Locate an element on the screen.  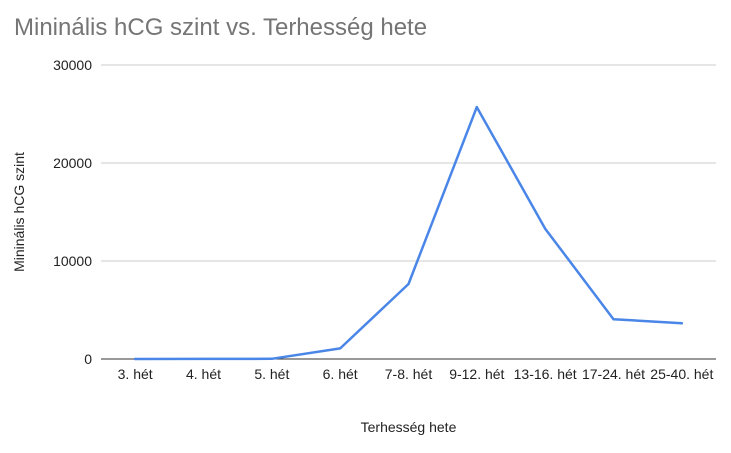
y-tick-label: 10000 is located at coordinates (72, 261).